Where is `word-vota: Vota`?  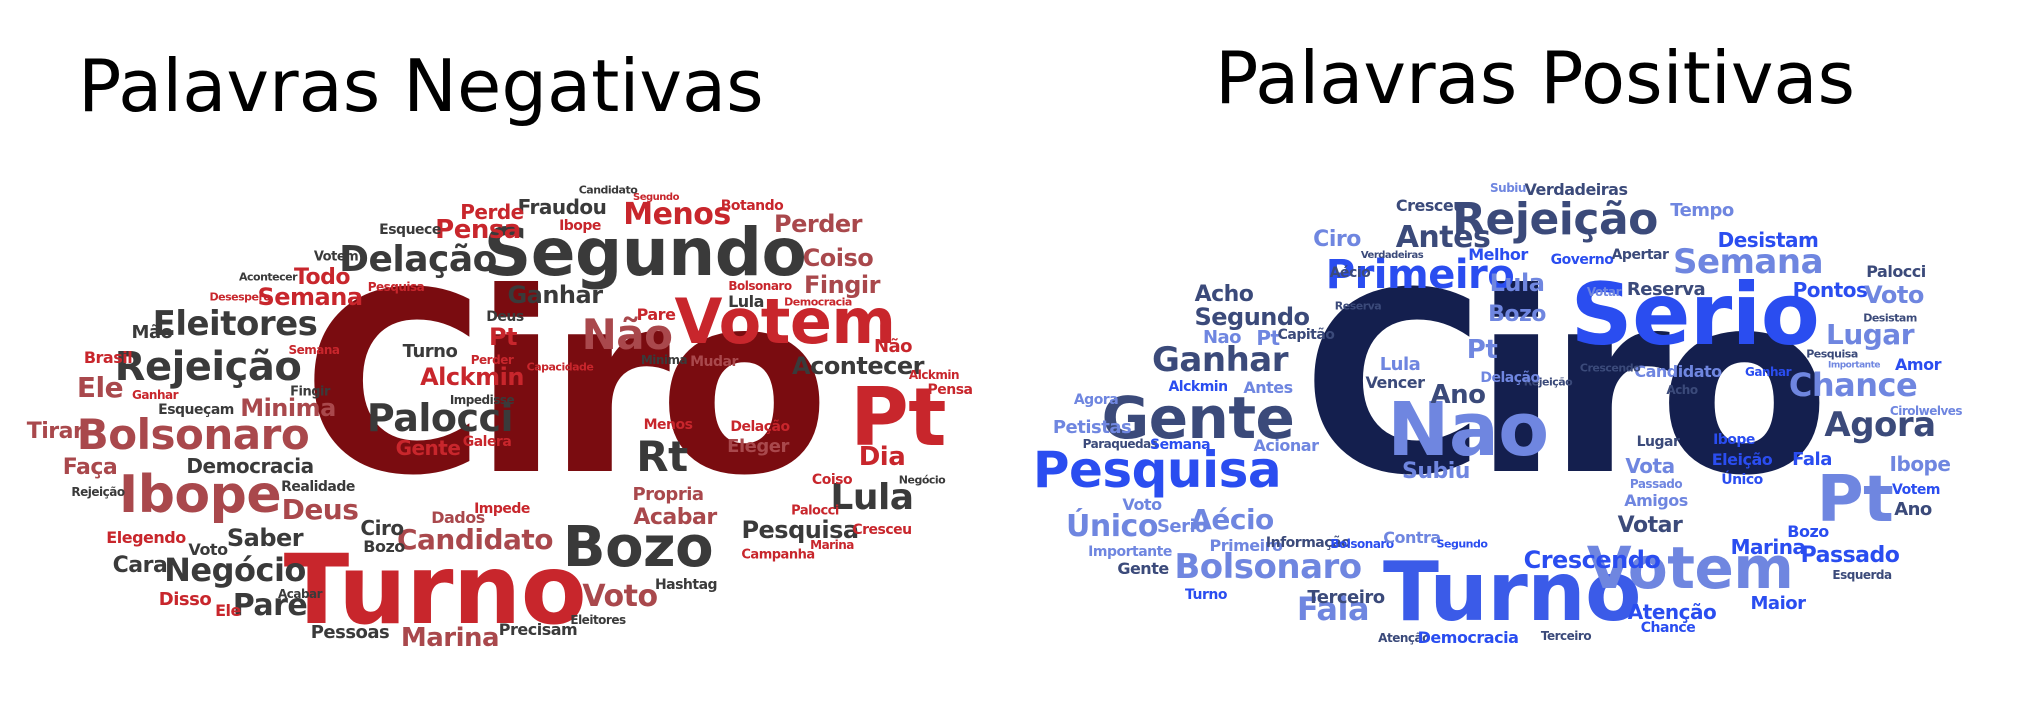
word-vota: Vota is located at coordinates (1650, 466).